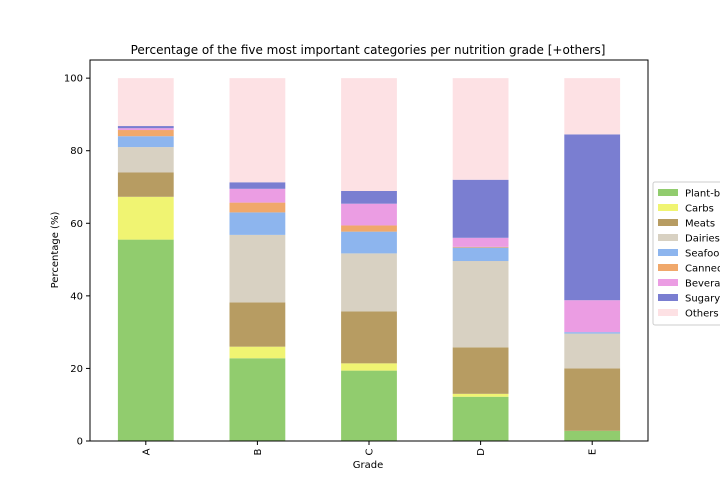 This screenshot has height=504, width=720. I want to click on legend-label: Others, so click(702, 314).